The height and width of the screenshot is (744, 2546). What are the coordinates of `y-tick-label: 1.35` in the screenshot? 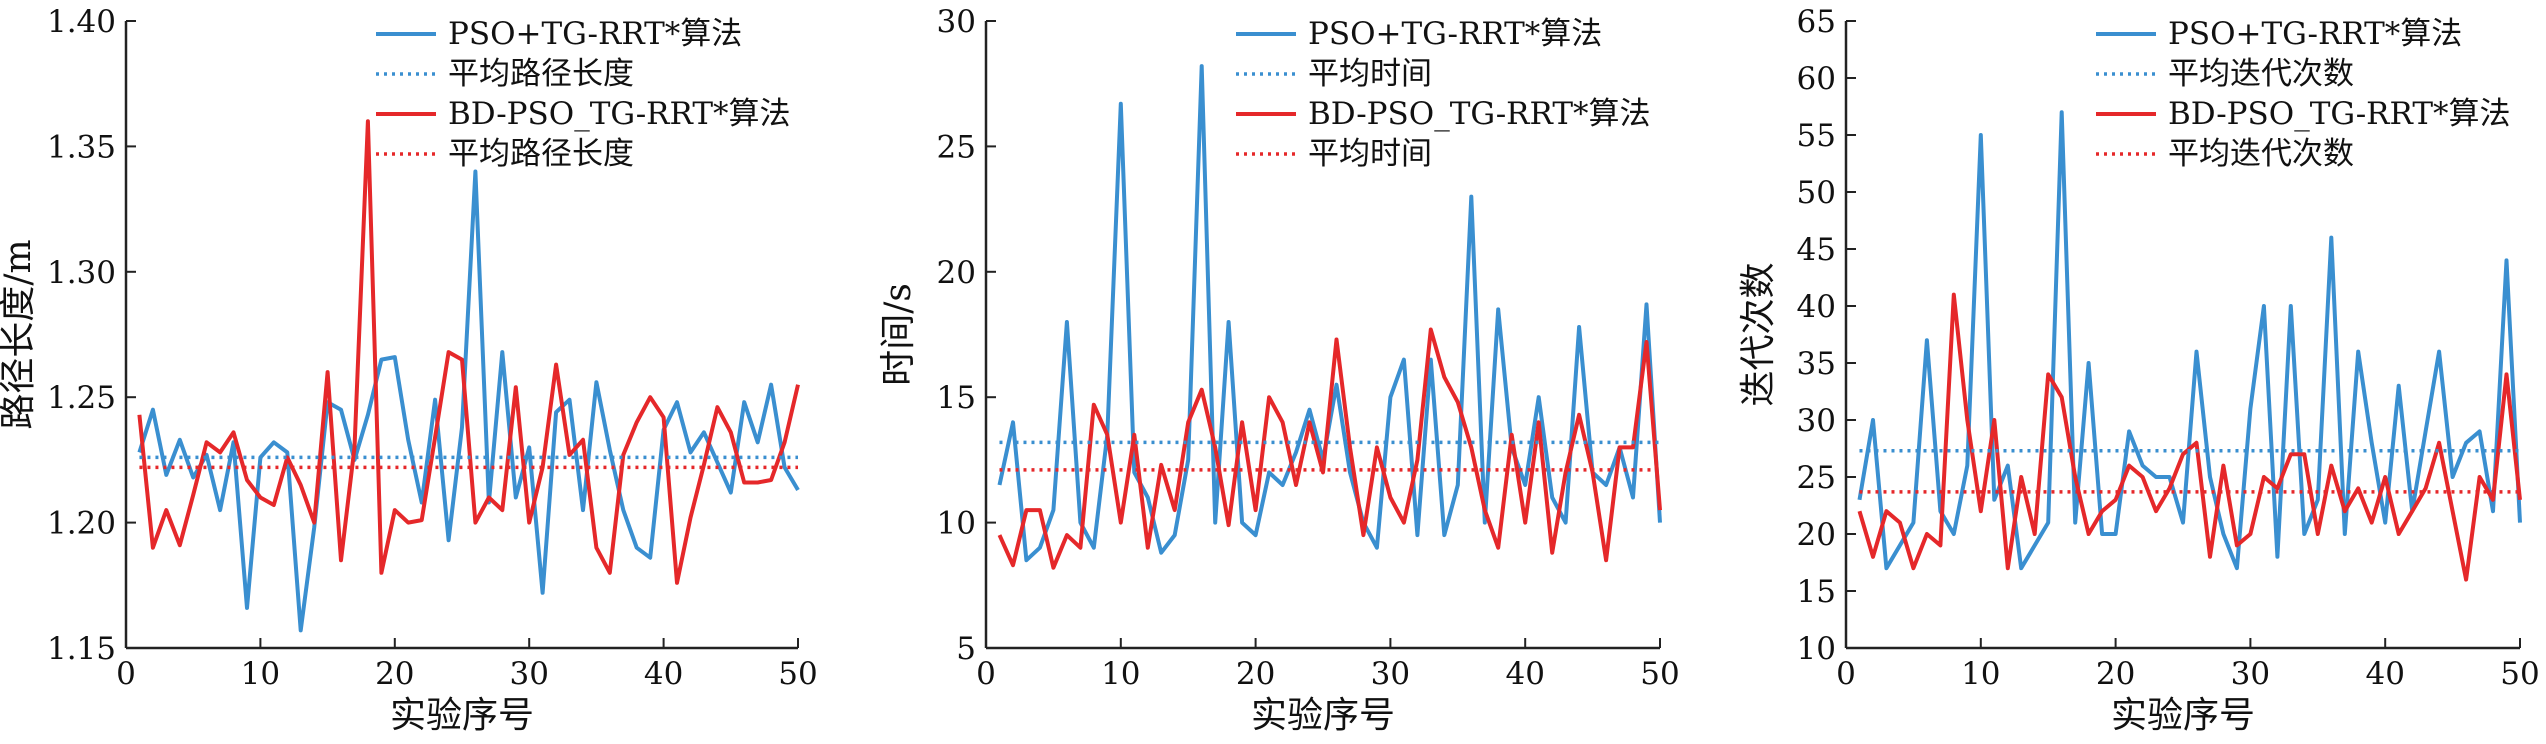 It's located at (81, 147).